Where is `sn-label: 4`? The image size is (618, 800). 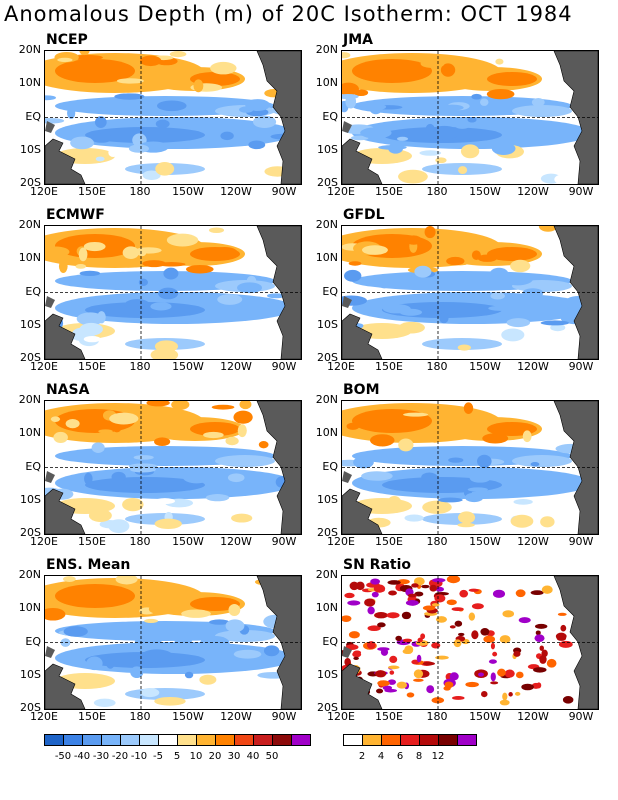 sn-label: 4 is located at coordinates (381, 756).